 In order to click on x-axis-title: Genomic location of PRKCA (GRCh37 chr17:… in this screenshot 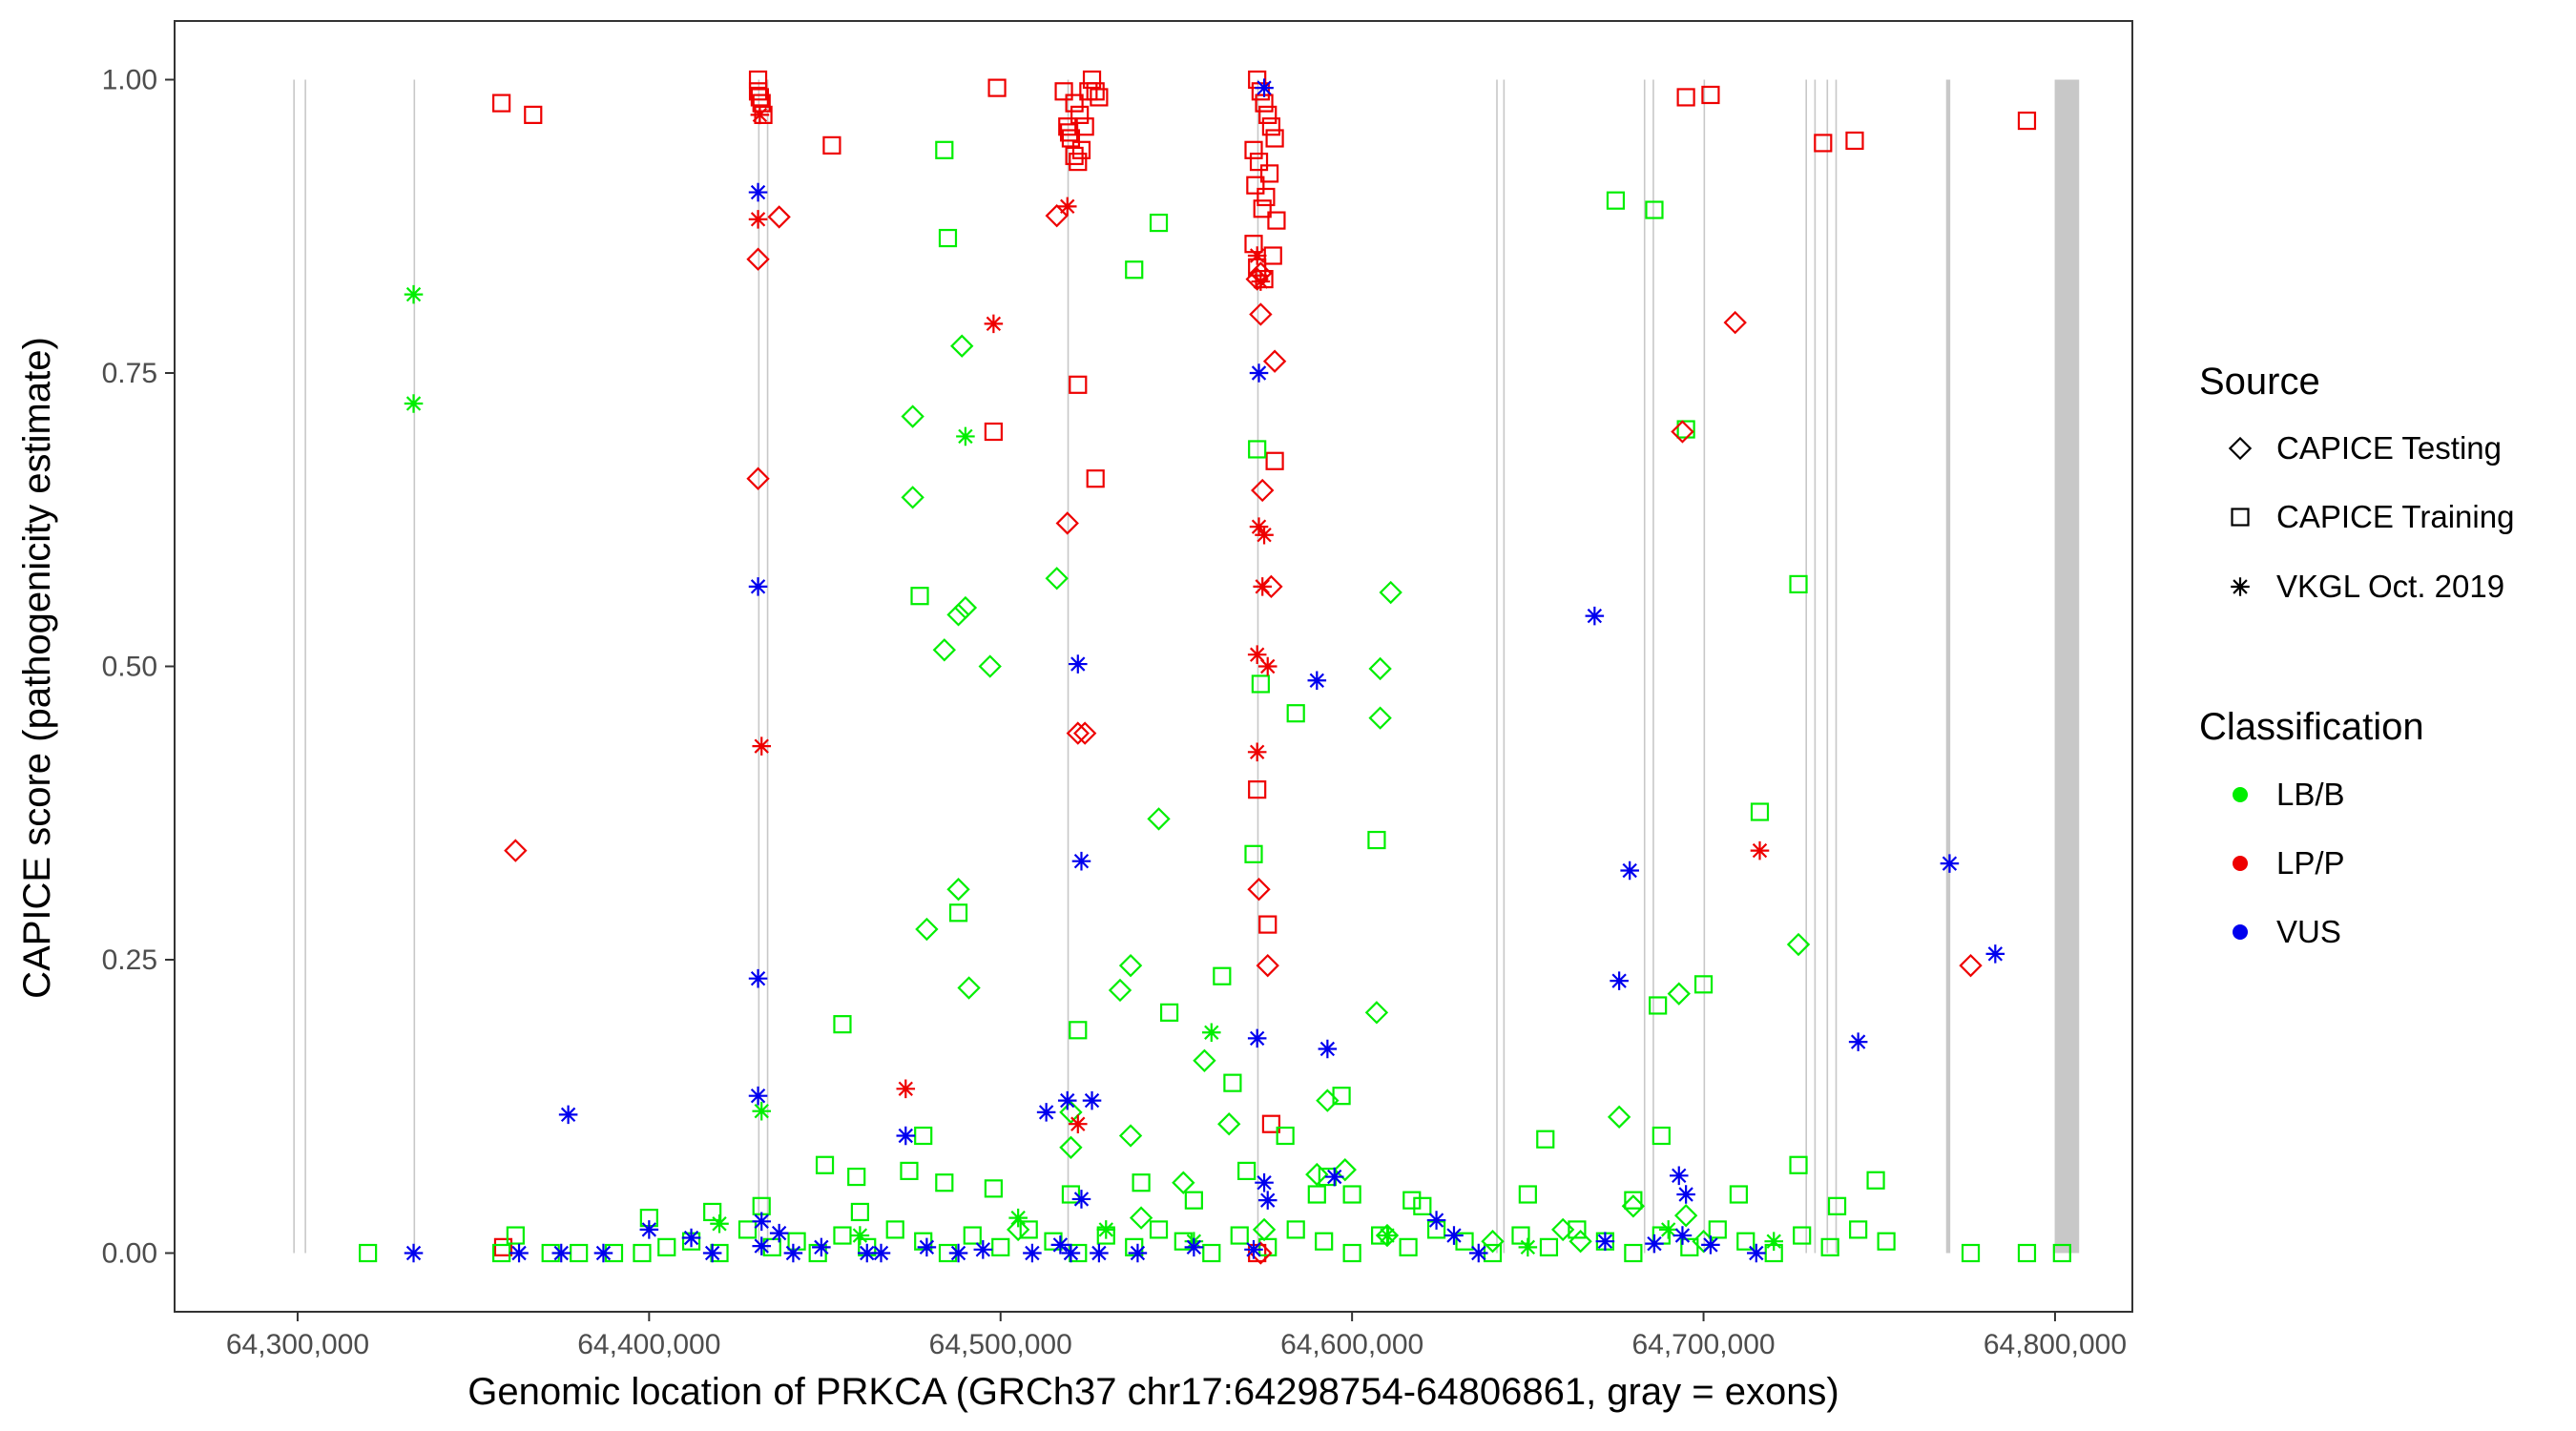, I will do `click(1153, 1392)`.